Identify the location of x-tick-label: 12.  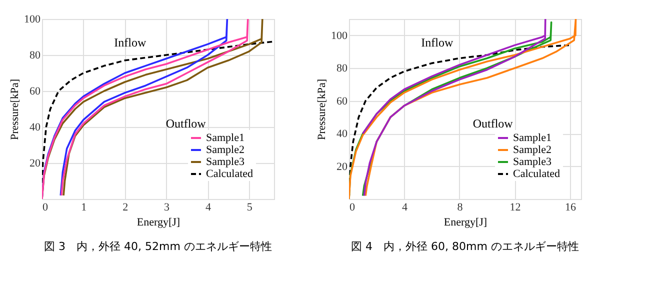
(515, 208).